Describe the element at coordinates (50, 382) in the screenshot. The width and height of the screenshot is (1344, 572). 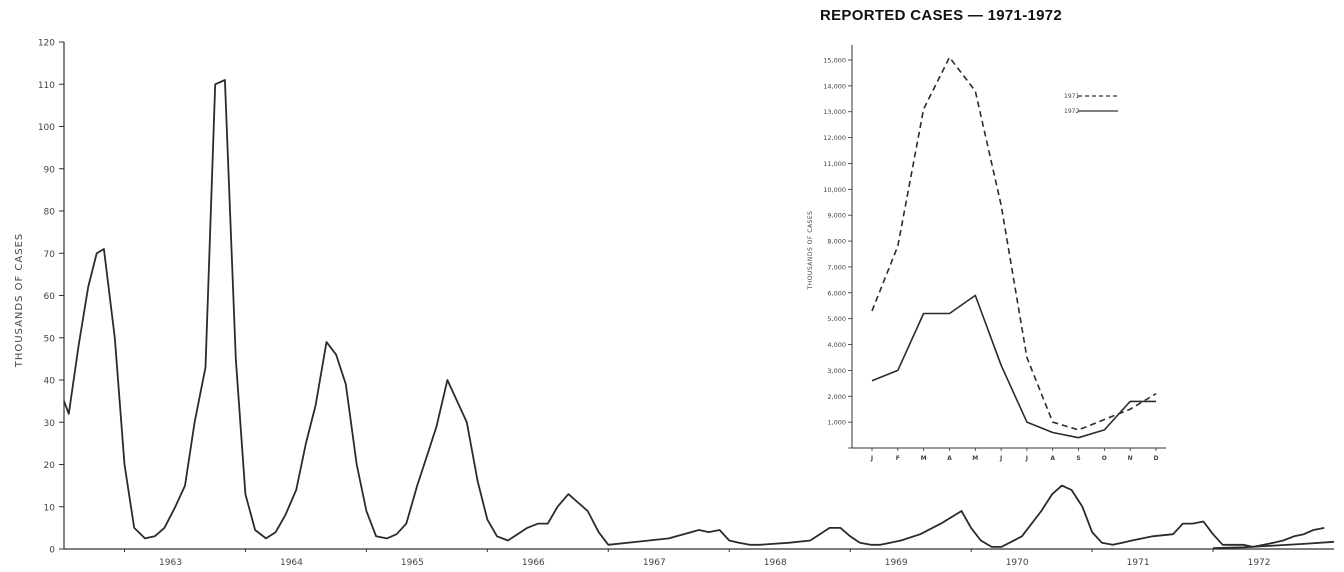
I see `main-y-tick-label: 40` at that location.